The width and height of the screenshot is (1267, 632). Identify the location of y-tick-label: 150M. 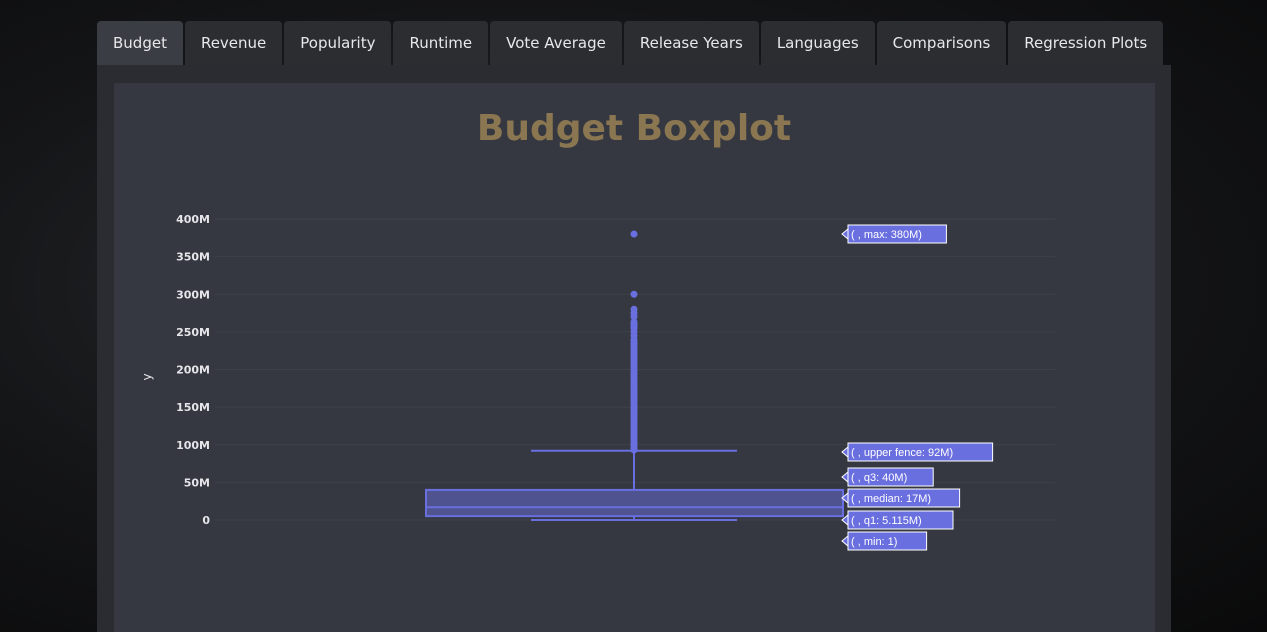
(193, 407).